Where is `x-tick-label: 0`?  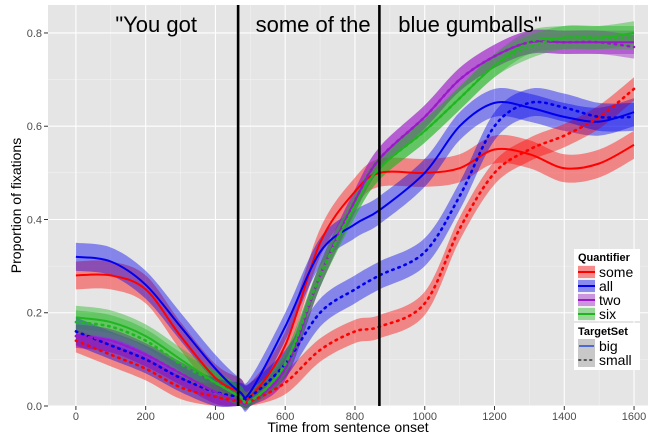 x-tick-label: 0 is located at coordinates (76, 417).